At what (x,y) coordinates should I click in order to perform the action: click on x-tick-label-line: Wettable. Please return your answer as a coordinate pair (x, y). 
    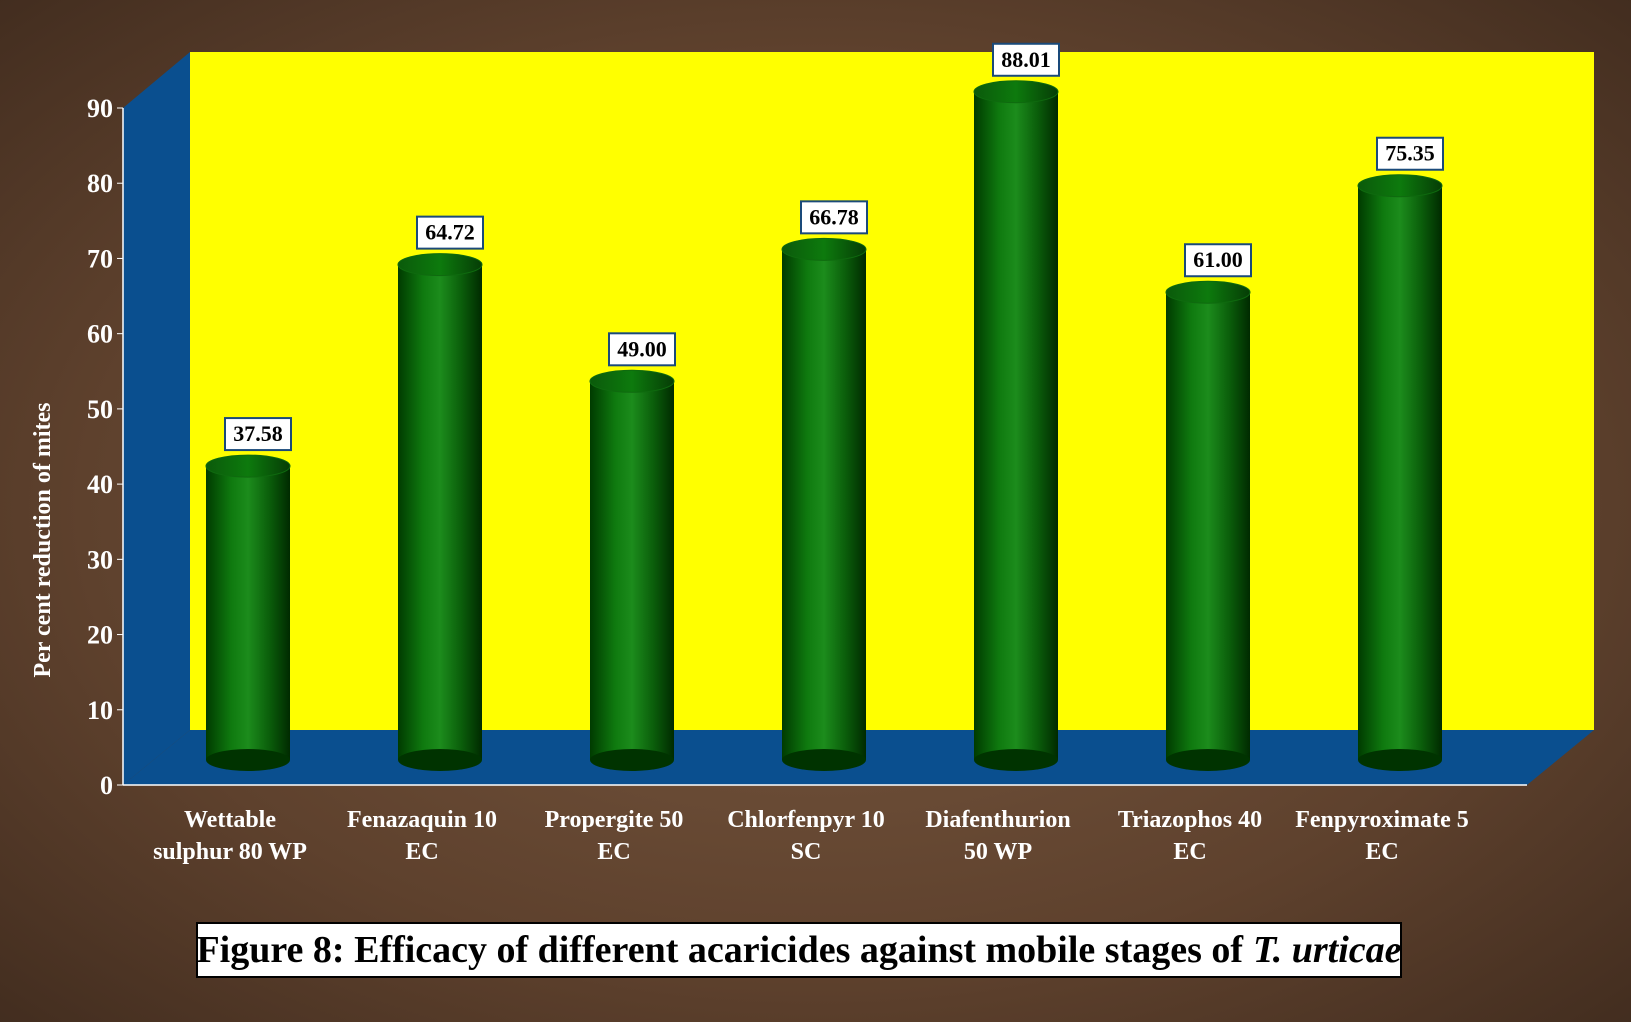
    Looking at the image, I should click on (230, 820).